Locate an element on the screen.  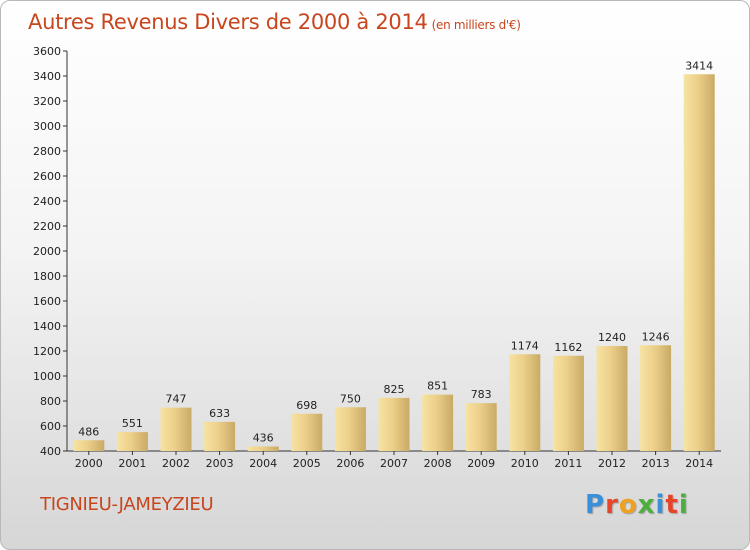
y-tick-label: 1200 is located at coordinates (47, 351).